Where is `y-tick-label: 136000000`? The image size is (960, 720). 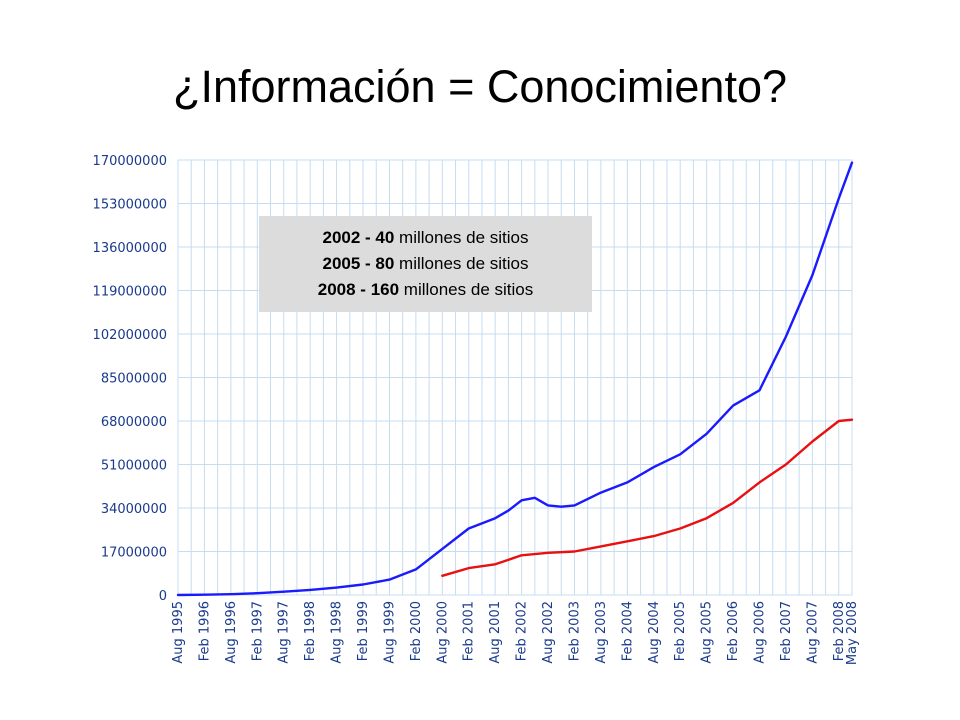 y-tick-label: 136000000 is located at coordinates (130, 248).